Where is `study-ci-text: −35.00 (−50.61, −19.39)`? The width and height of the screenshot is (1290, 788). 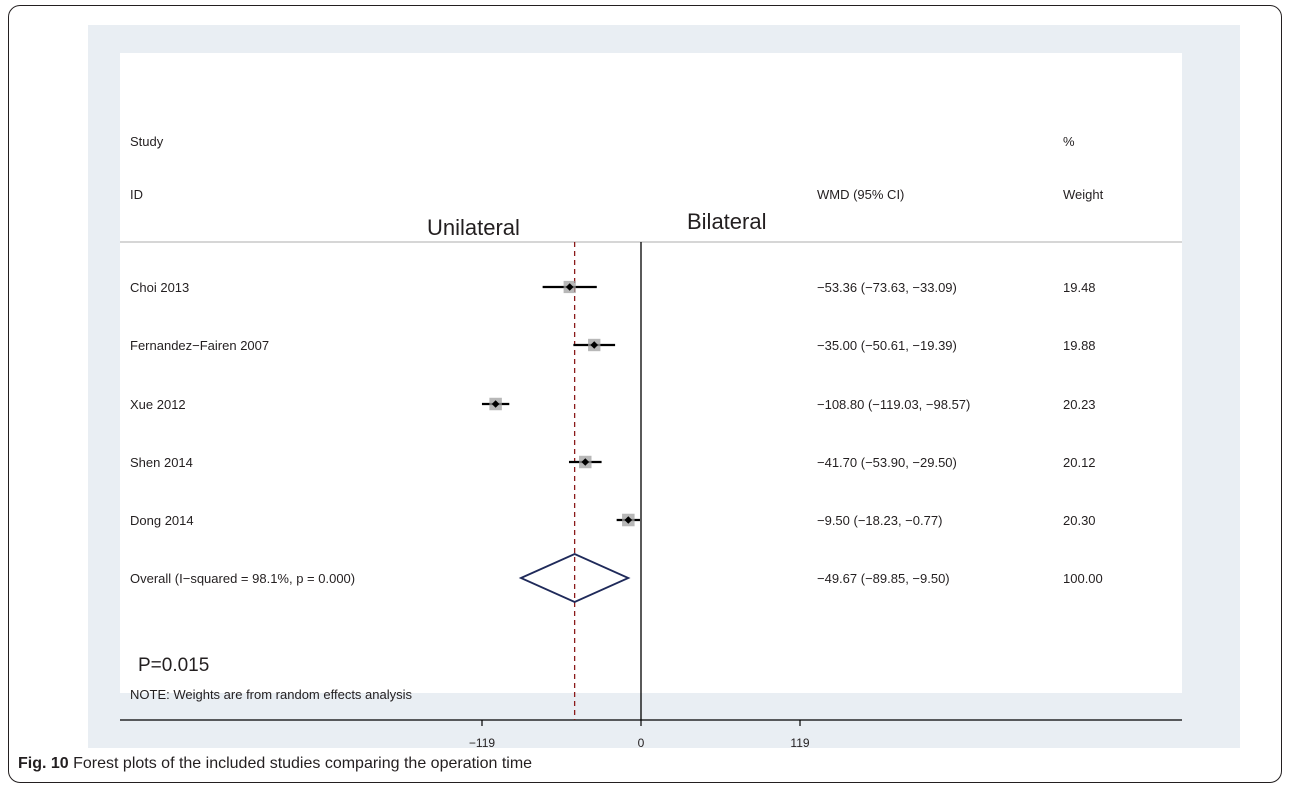
study-ci-text: −35.00 (−50.61, −19.39) is located at coordinates (887, 345).